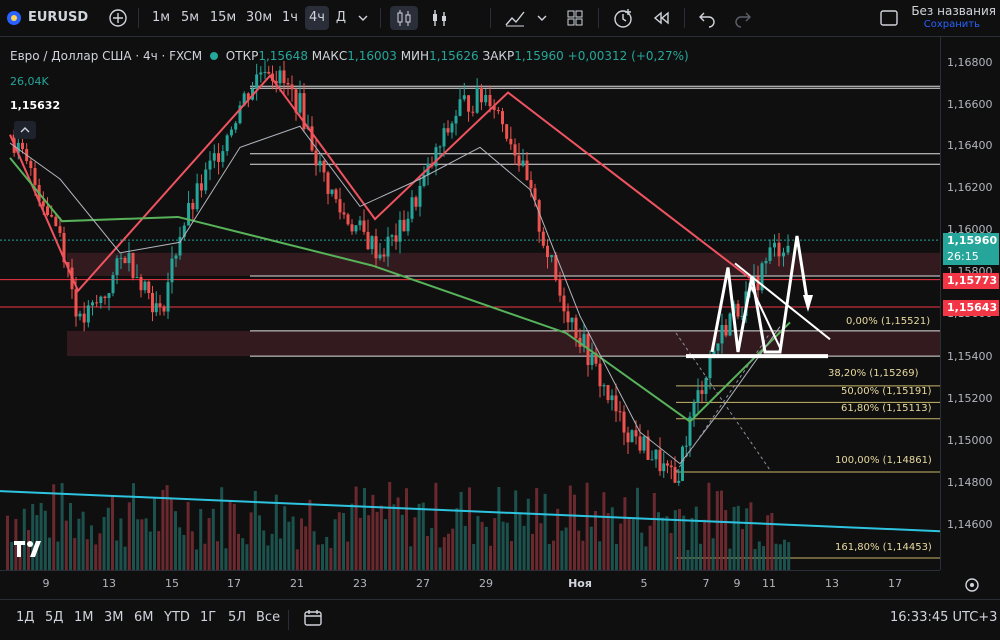  I want to click on time-tick: 9, so click(737, 583).